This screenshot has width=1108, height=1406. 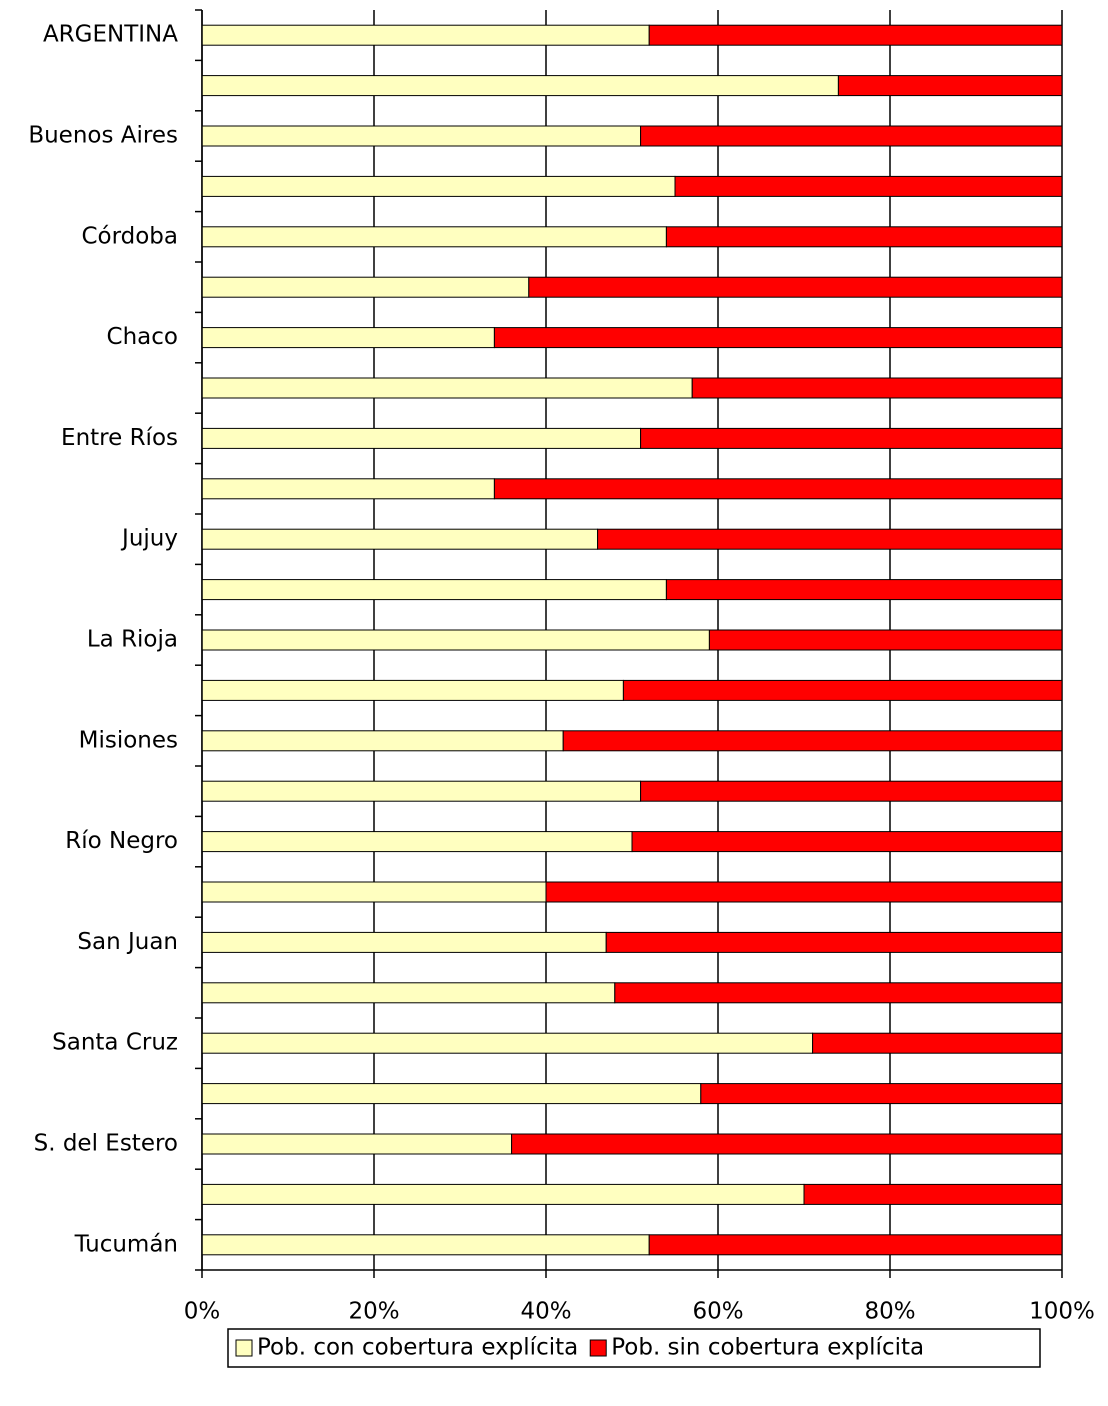 What do you see at coordinates (115, 1043) in the screenshot?
I see `y-tick-label: Santa Cruz` at bounding box center [115, 1043].